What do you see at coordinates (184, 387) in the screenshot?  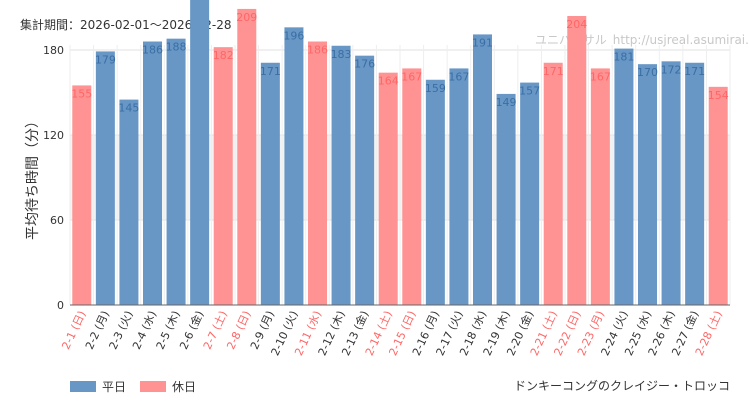 I see `legend-holiday-label: 休日` at bounding box center [184, 387].